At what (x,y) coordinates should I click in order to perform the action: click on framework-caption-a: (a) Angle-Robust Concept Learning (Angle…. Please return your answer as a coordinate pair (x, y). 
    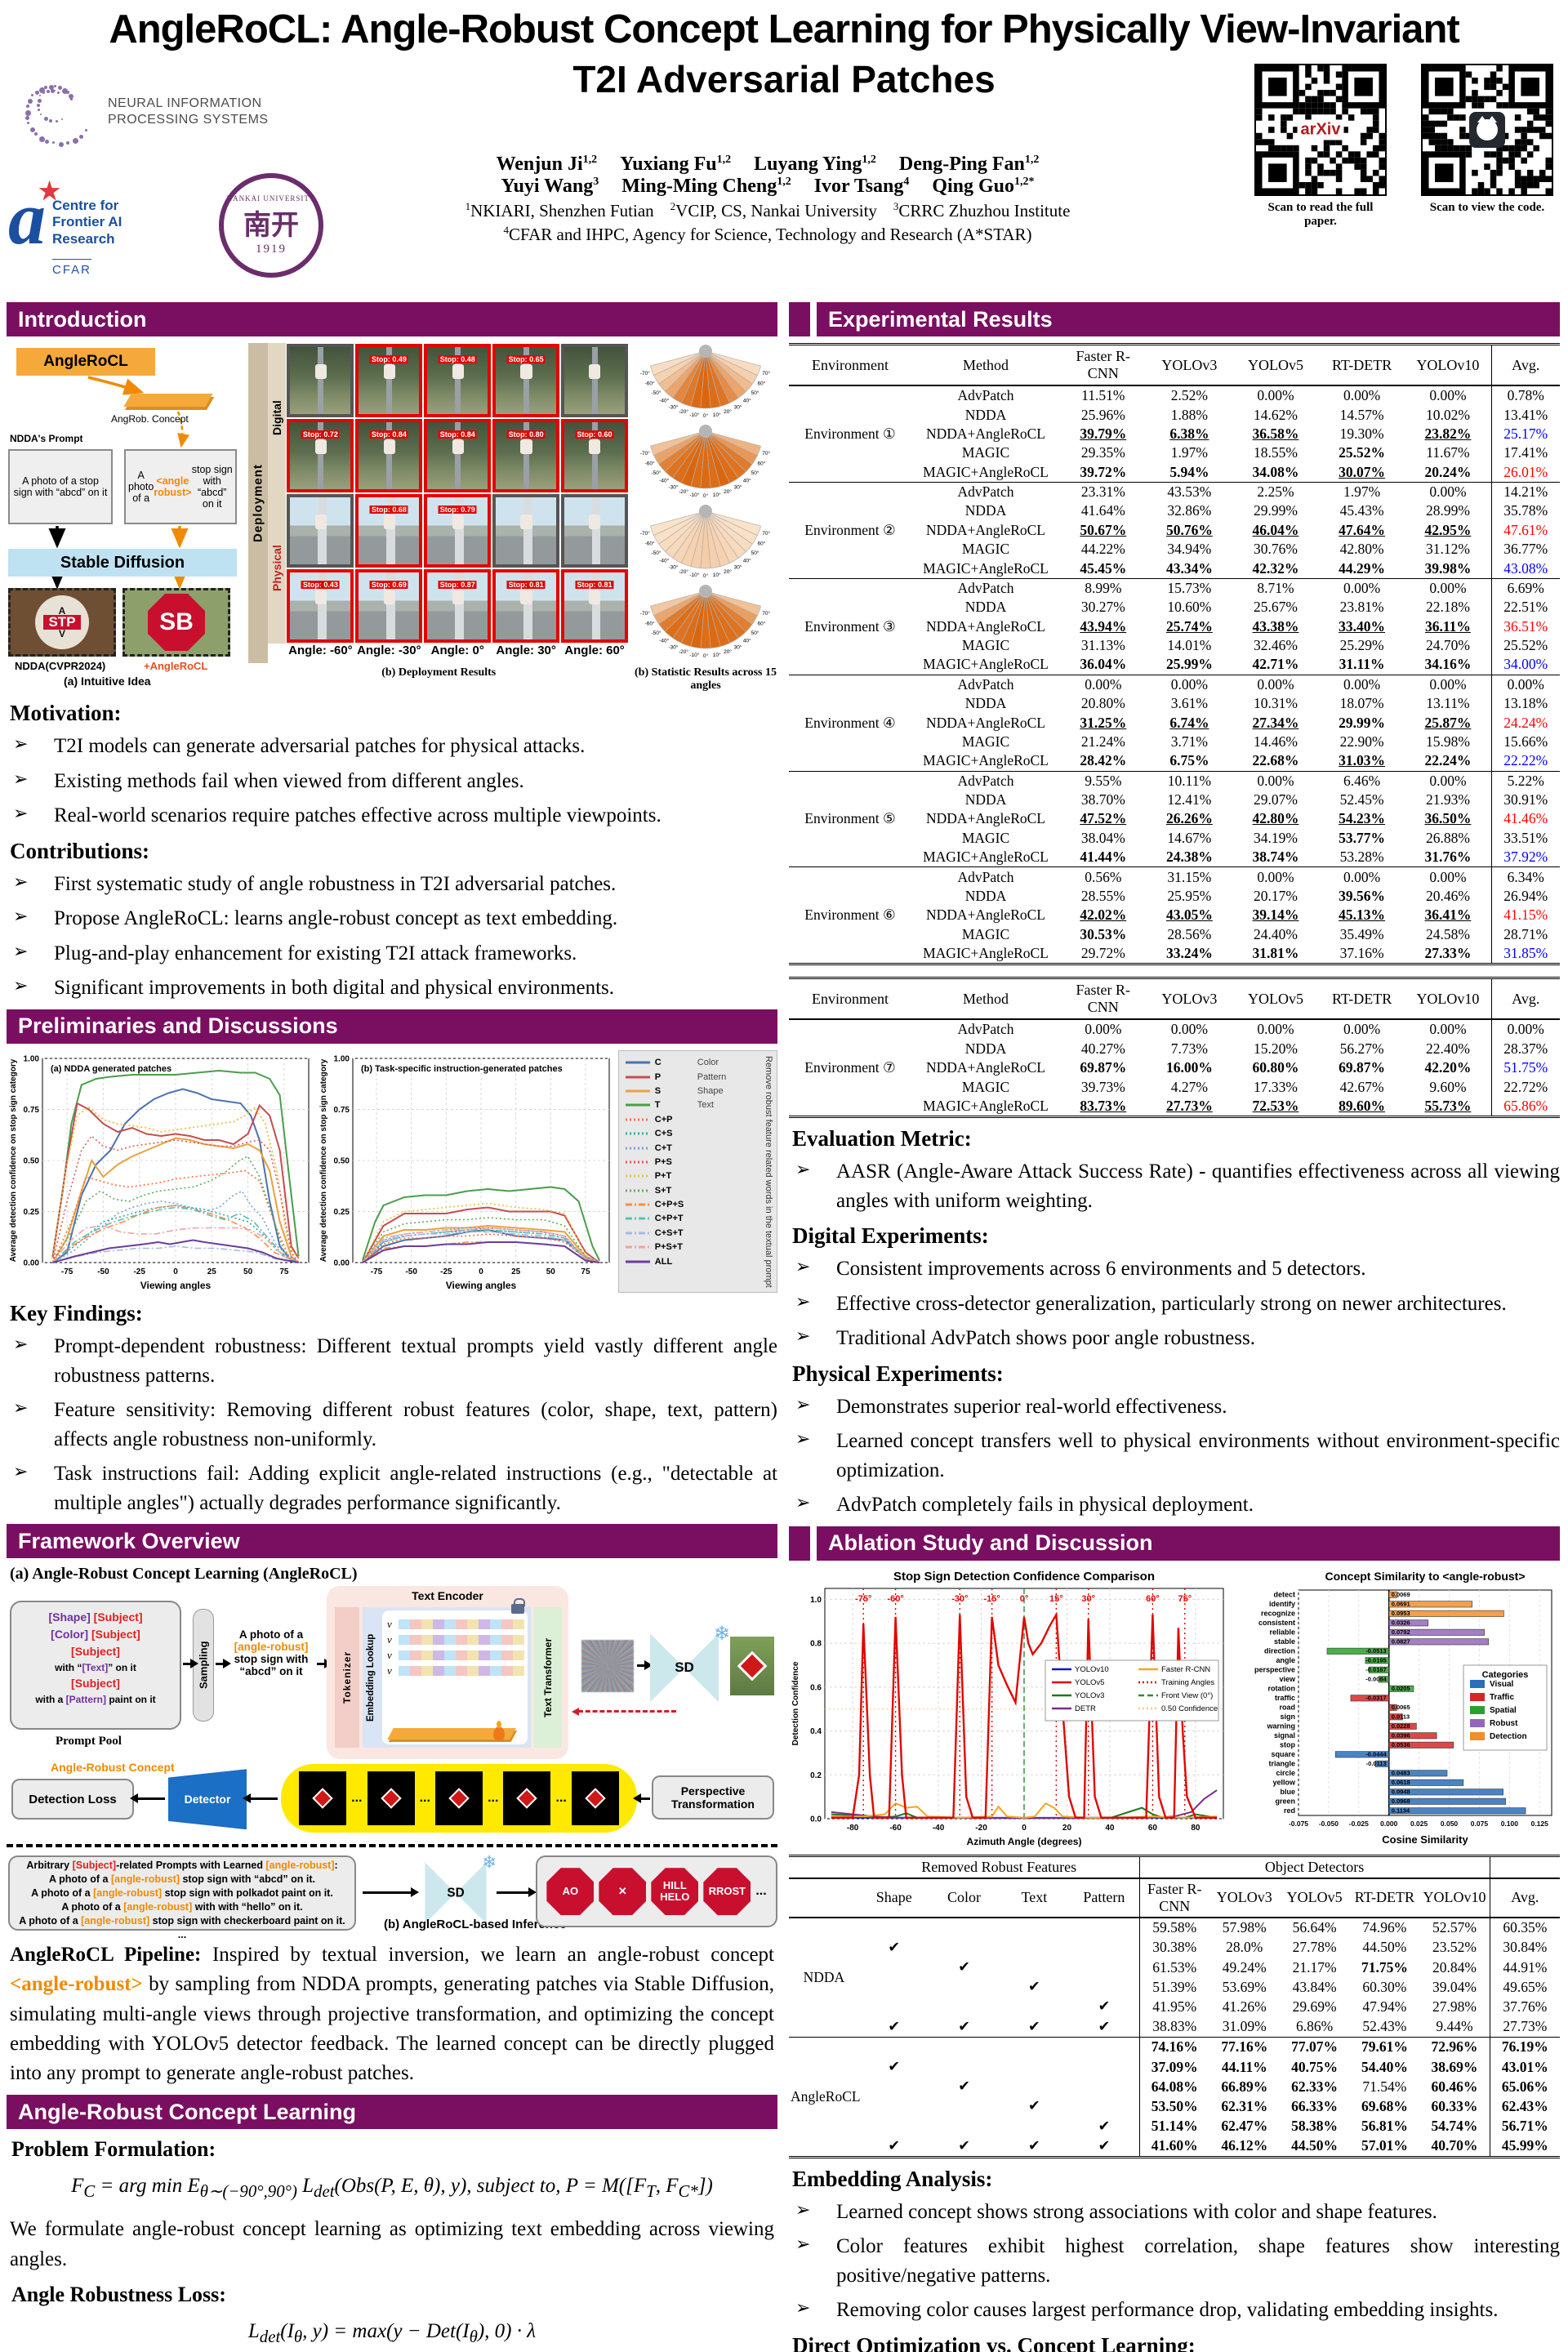
    Looking at the image, I should click on (184, 1574).